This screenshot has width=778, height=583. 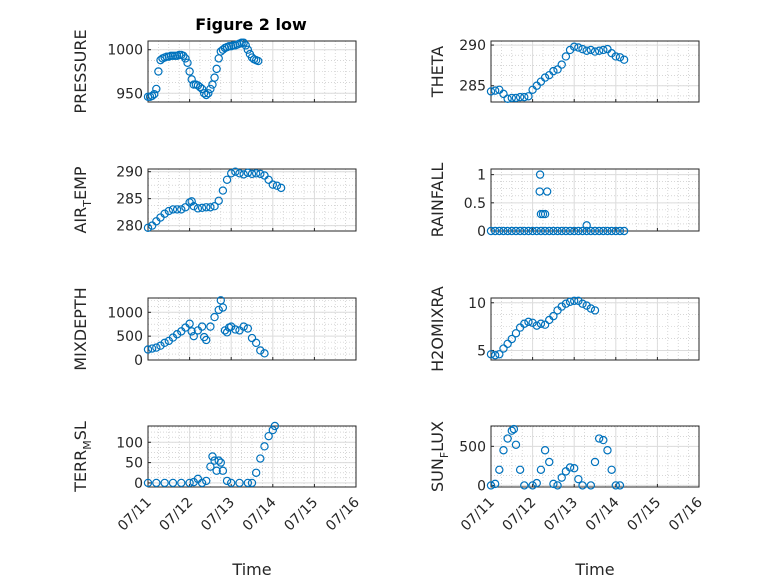 I want to click on y-axis-label-main: TERR, so click(x=80, y=471).